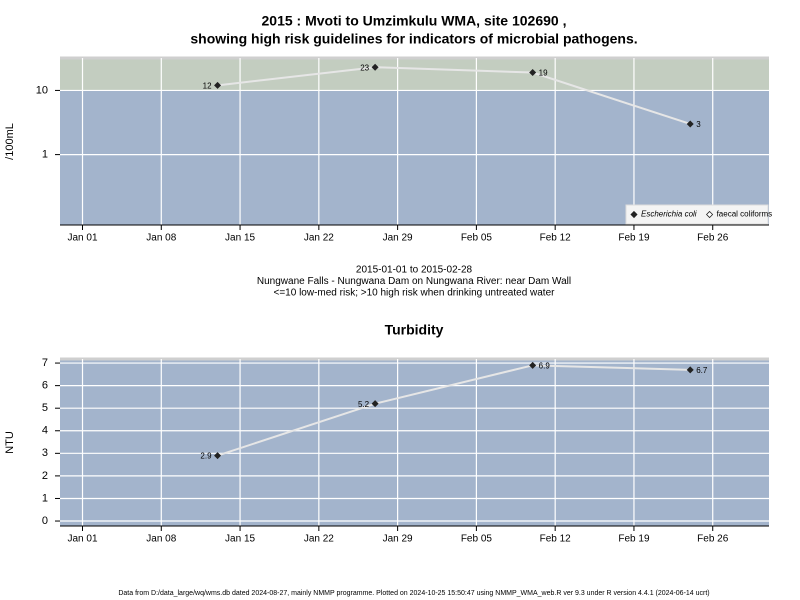 The height and width of the screenshot is (600, 800). I want to click on data-label: 12, so click(207, 85).